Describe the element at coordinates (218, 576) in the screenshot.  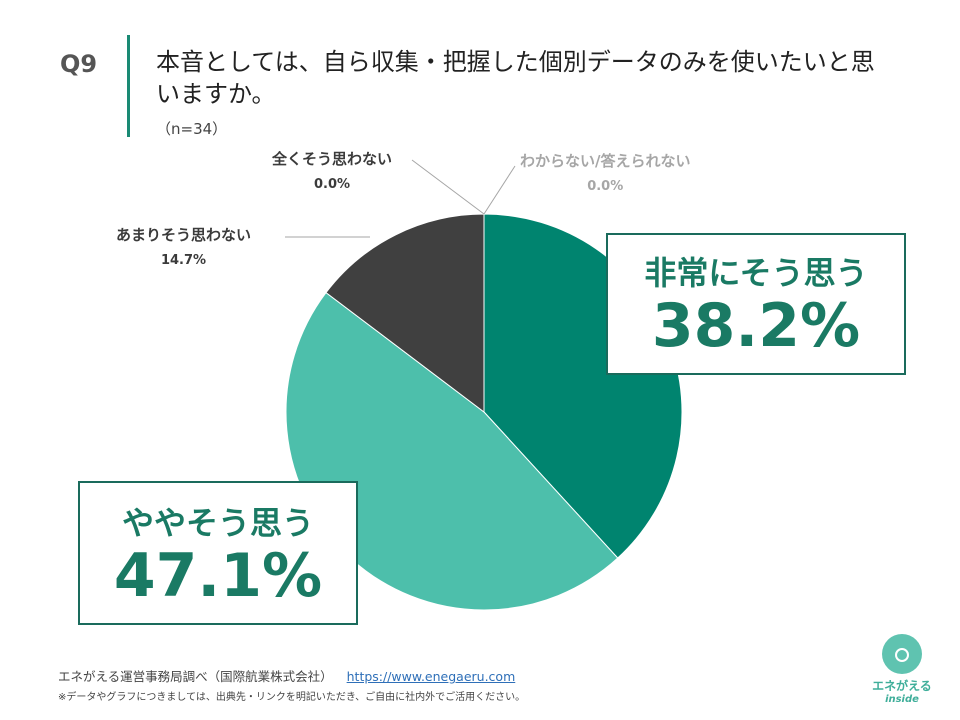
I see `callout-yaya-pct: 47.1%` at that location.